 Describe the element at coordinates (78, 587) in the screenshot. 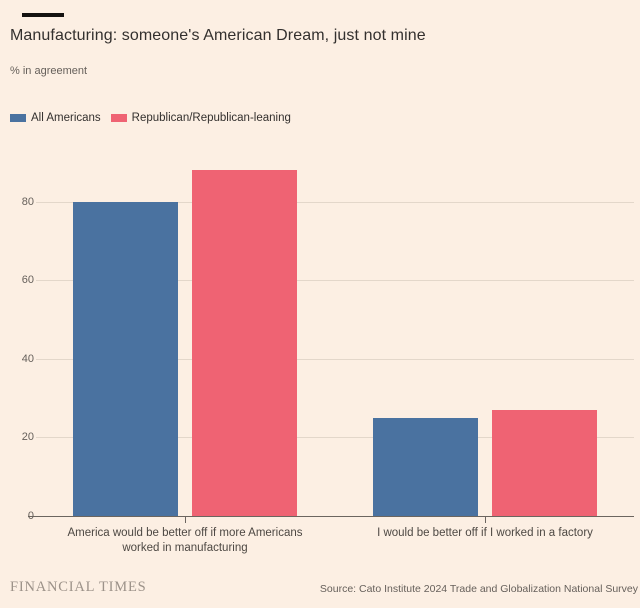

I see `ft-logo: FINANCIAL TIMES` at that location.